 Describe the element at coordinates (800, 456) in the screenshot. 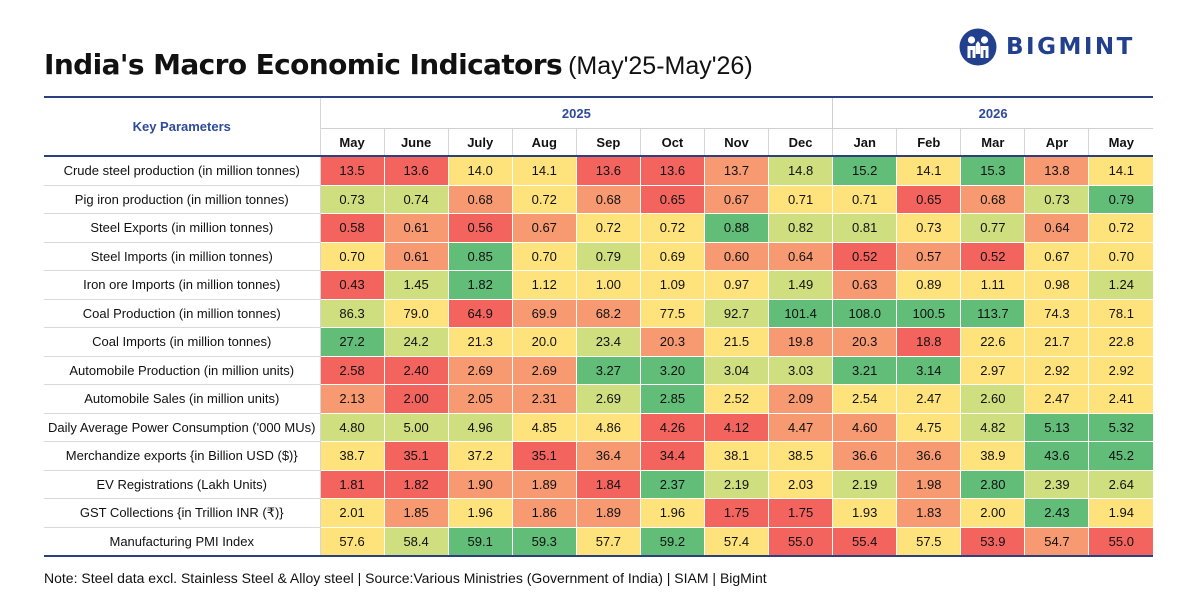

I see `heatmap-cell: 38.5` at that location.